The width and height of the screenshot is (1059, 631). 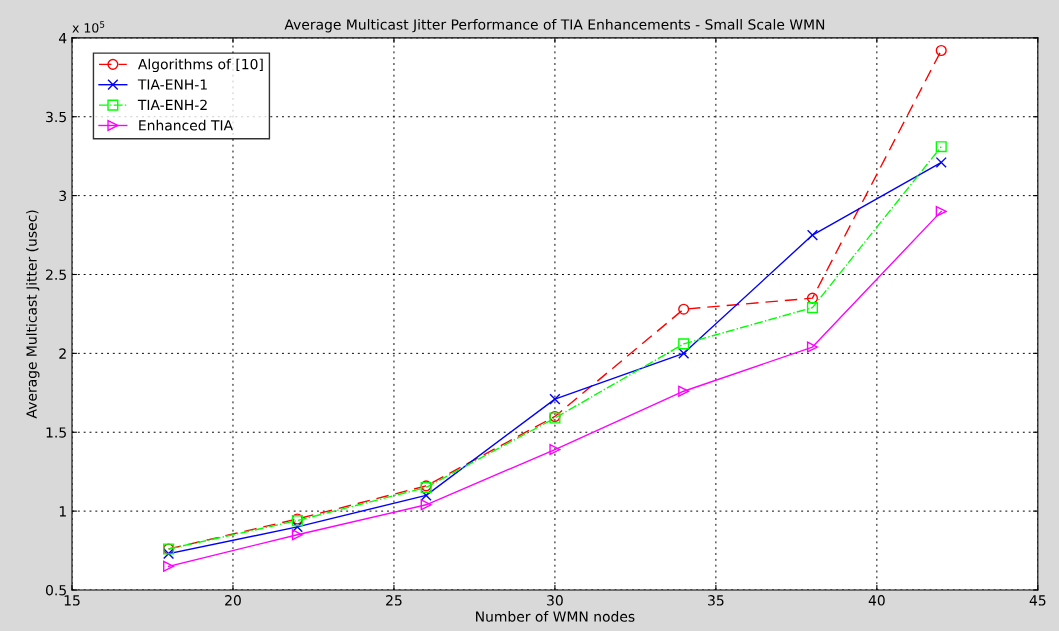 What do you see at coordinates (716, 600) in the screenshot?
I see `x-tick-label: 35` at bounding box center [716, 600].